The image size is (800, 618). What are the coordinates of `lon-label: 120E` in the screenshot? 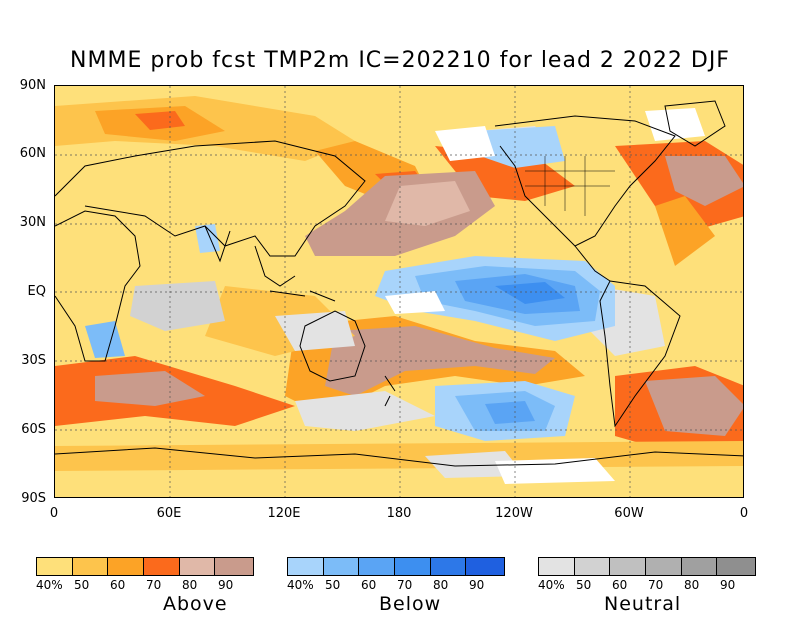 It's located at (284, 513).